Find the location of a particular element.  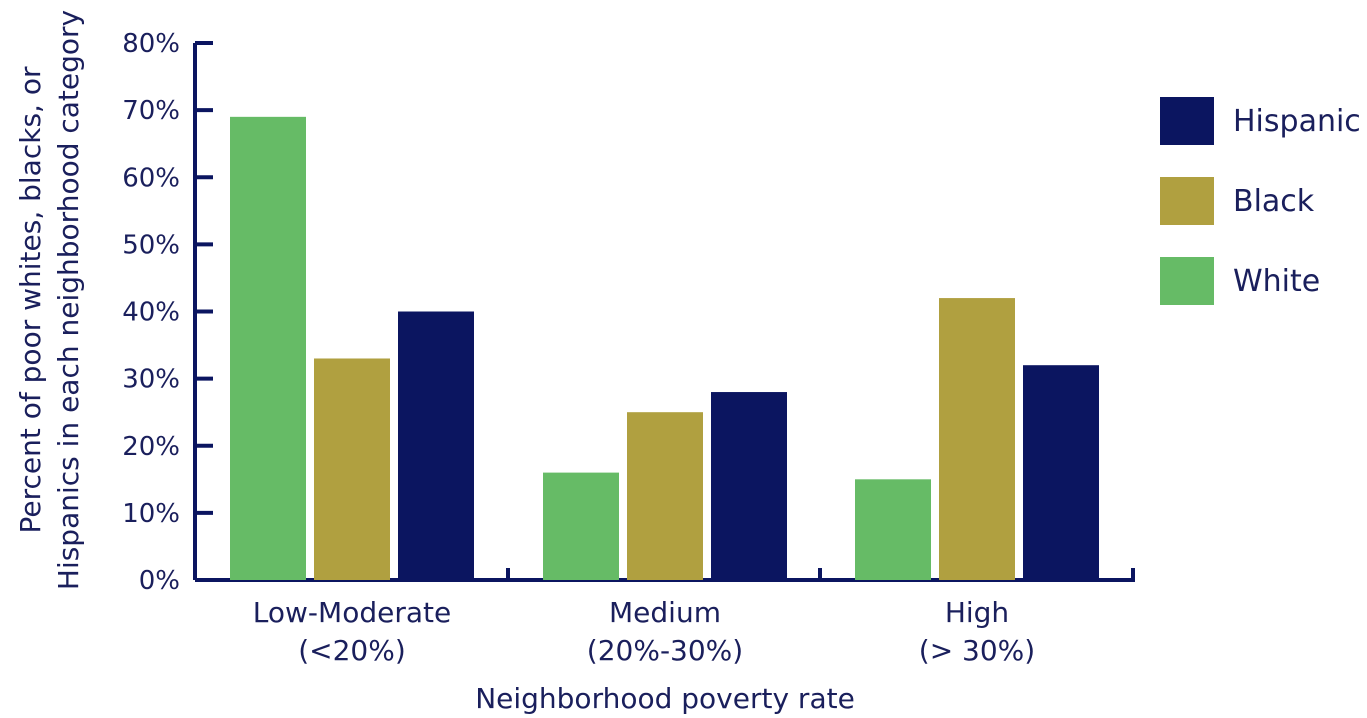

y-tick-label: 0% is located at coordinates (159, 581).